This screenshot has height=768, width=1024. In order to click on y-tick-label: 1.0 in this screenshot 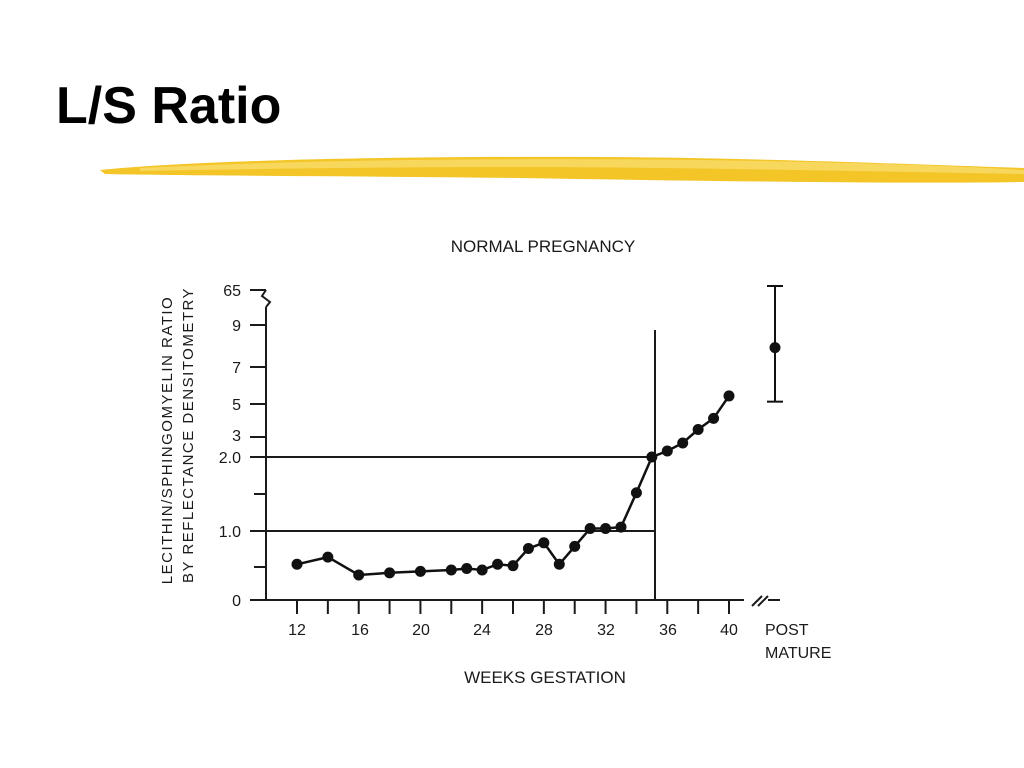, I will do `click(230, 532)`.